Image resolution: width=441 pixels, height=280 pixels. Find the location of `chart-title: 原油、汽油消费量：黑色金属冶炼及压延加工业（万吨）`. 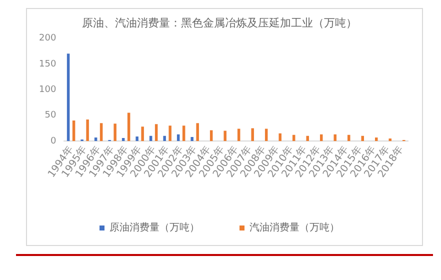

chart-title: 原油、汽油消费量：黑色金属冶炼及压延加工业（万吨） is located at coordinates (219, 23).